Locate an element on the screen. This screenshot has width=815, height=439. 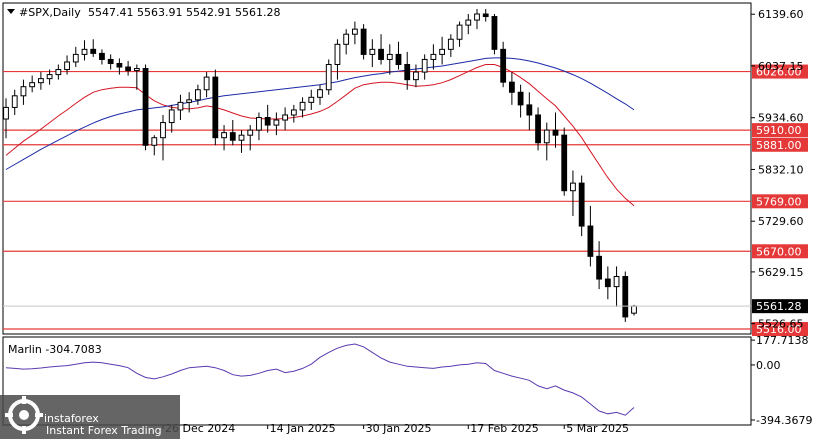
price-tick-label: 5934.60 is located at coordinates (781, 118).